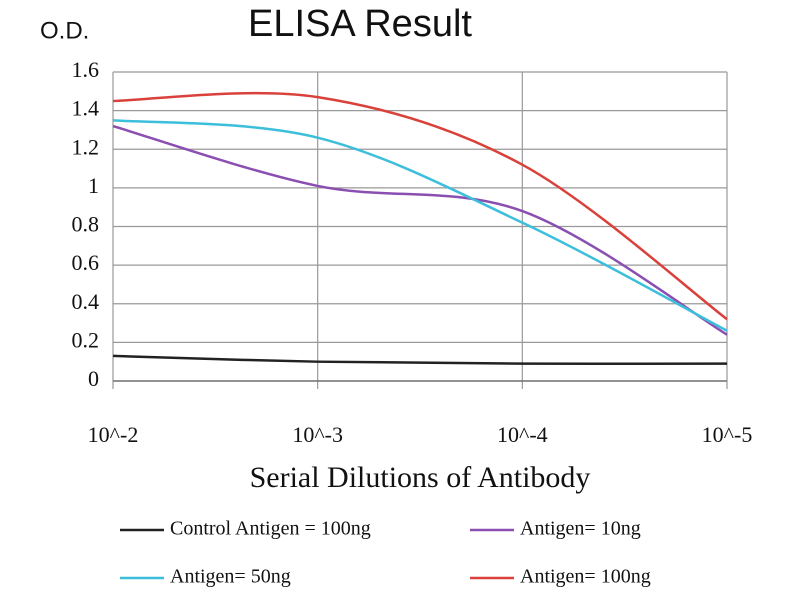 The height and width of the screenshot is (600, 800). What do you see at coordinates (317, 434) in the screenshot?
I see `x-tick-label: 10^-3` at bounding box center [317, 434].